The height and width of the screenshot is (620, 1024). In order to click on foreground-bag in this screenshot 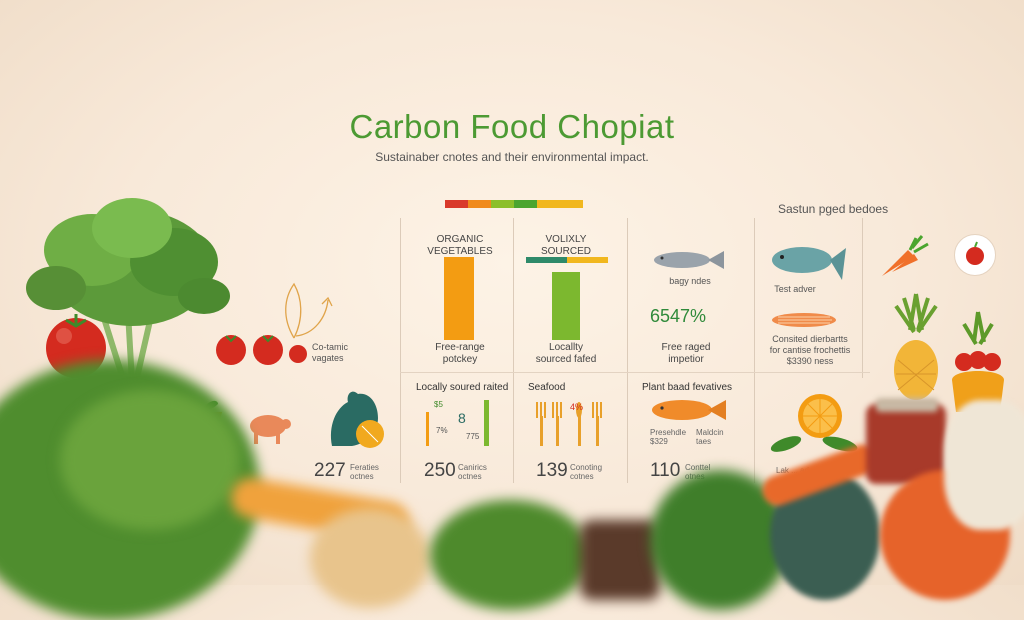, I will do `click(984, 465)`.